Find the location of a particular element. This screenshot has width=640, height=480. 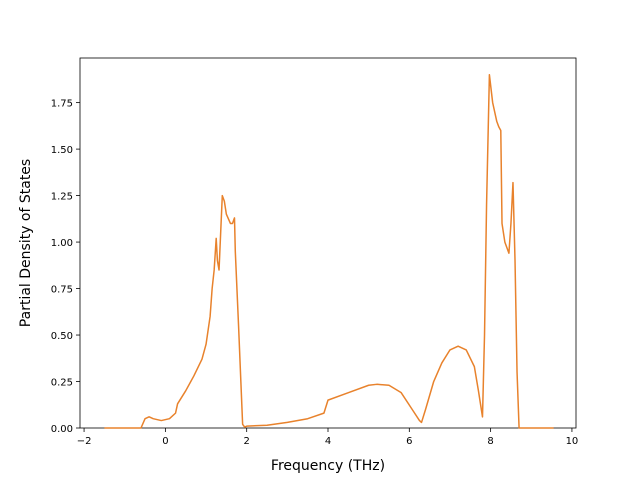

x-tick-label: 0 is located at coordinates (165, 441).